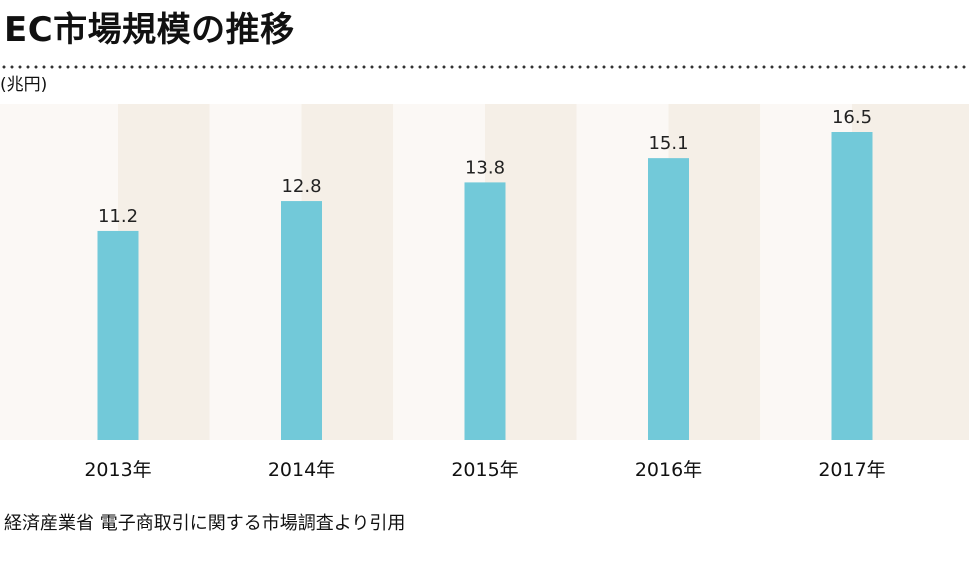 The image size is (969, 574). I want to click on x-axis-label: 2017年, so click(851, 470).